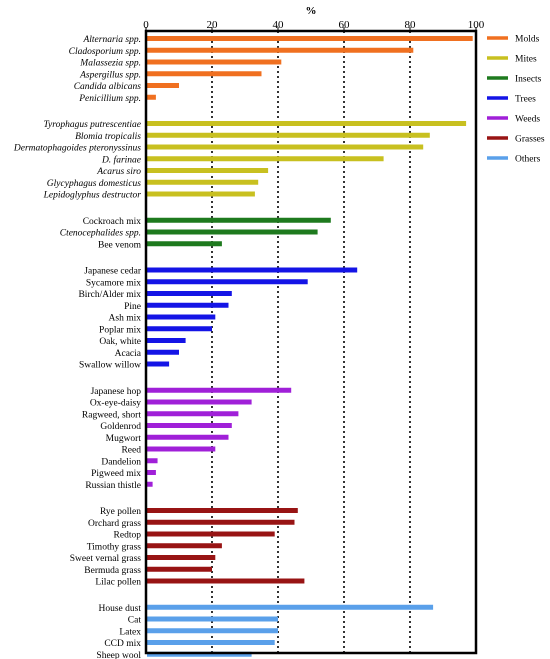 This screenshot has height=659, width=550. I want to click on bar-ragweed-short, so click(193, 414).